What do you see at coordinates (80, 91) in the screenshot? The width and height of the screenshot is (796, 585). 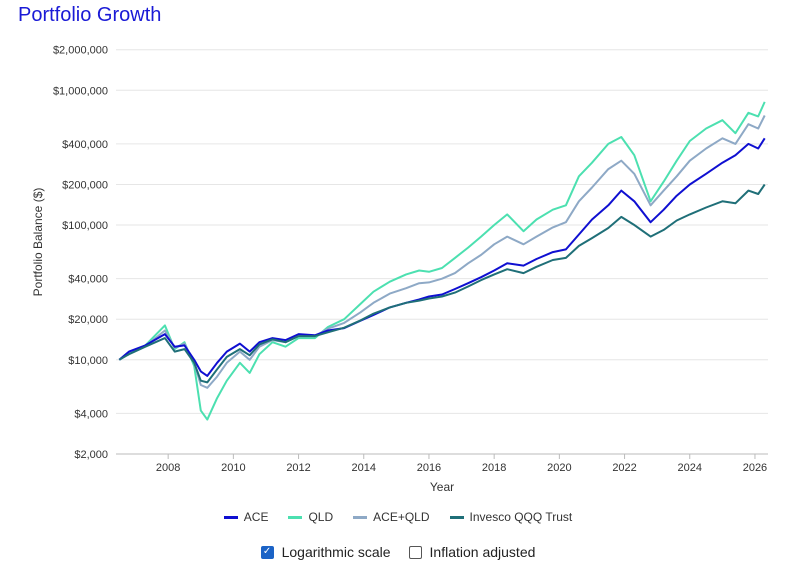 I see `y-tick-label: $1,000,000` at bounding box center [80, 91].